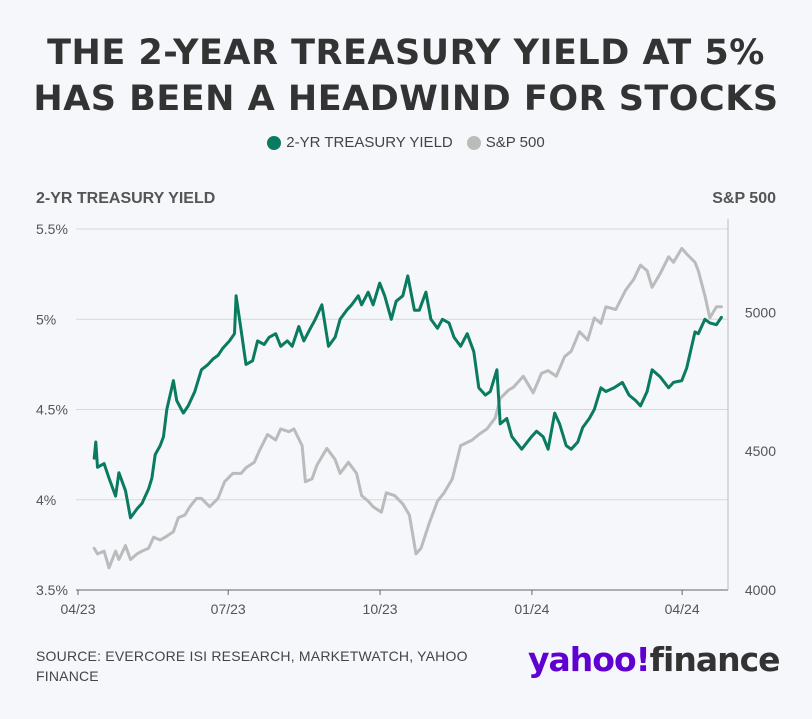  Describe the element at coordinates (715, 659) in the screenshot. I see `logo-product: finance` at that location.